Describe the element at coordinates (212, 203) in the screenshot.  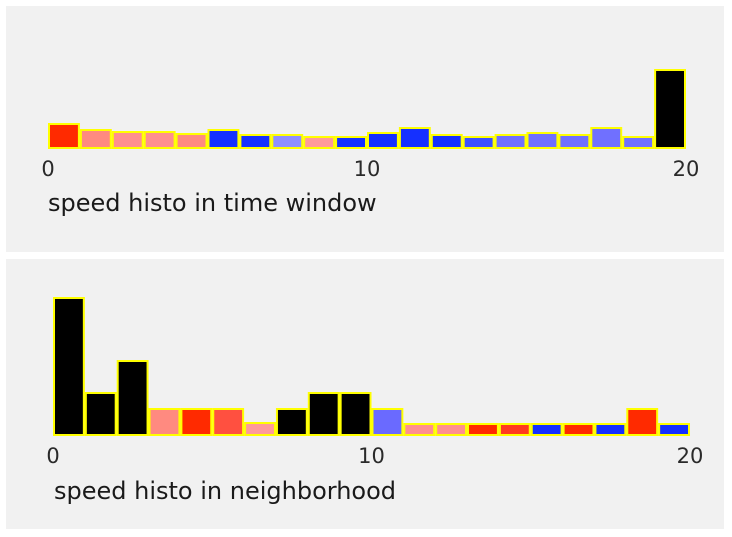
I see `chart-title: speed histo in time window` at that location.